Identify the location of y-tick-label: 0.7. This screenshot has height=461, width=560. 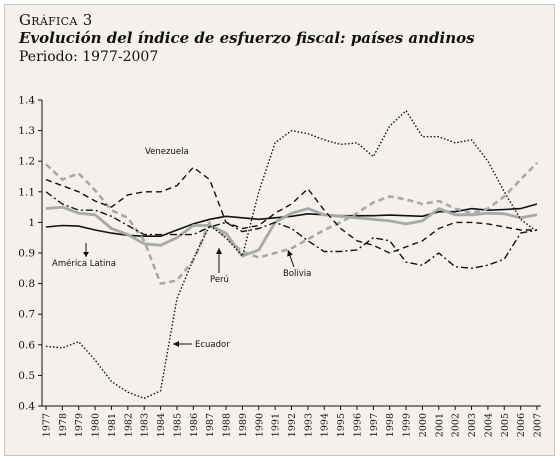
(26, 315).